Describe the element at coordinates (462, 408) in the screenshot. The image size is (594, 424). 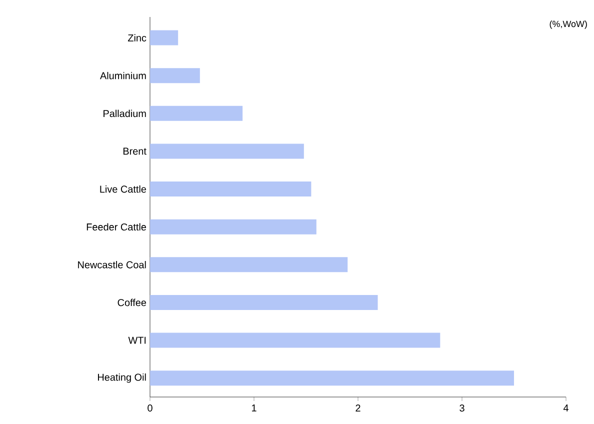
I see `x-tick-label: 3` at that location.